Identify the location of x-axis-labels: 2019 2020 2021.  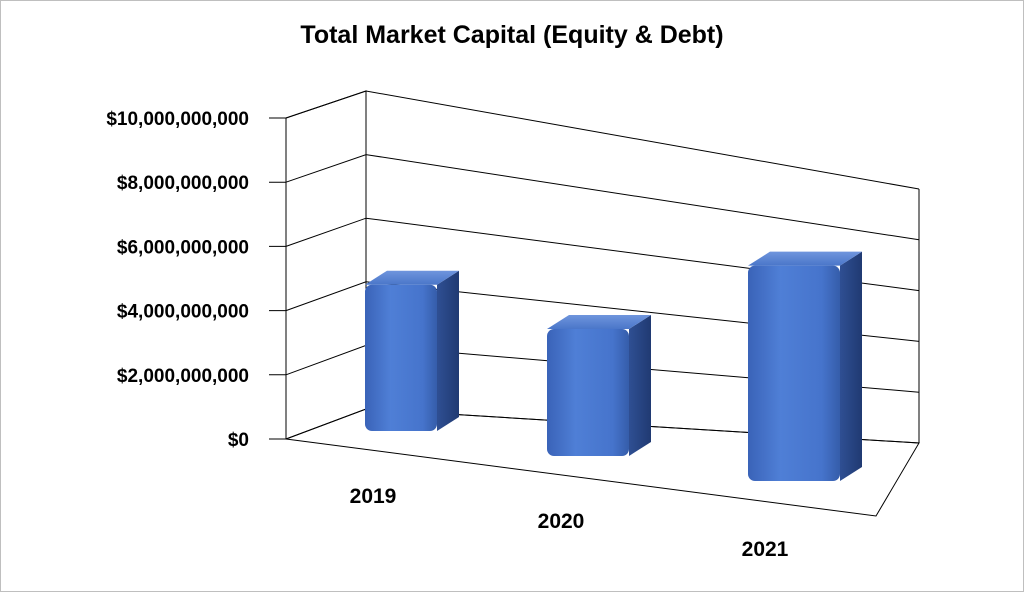
(569, 523).